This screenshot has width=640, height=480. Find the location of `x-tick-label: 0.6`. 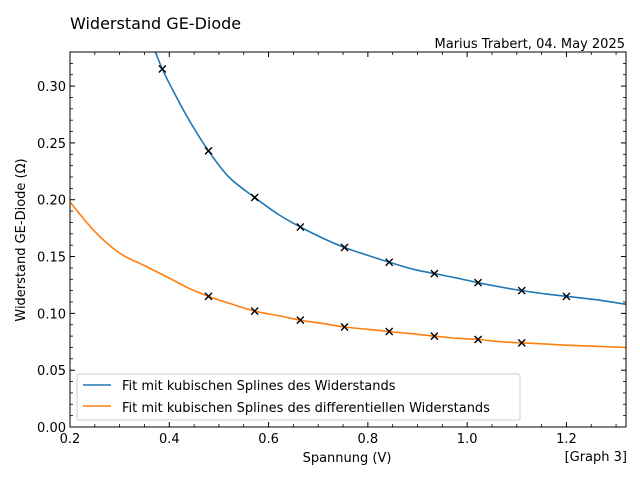

x-tick-label: 0.6 is located at coordinates (268, 439).